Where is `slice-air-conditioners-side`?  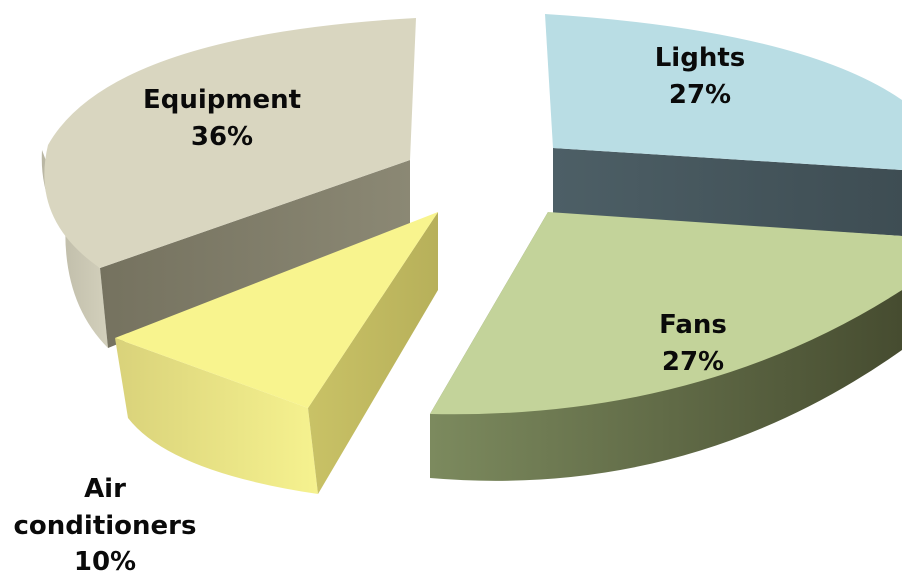 slice-air-conditioners-side is located at coordinates (216, 416).